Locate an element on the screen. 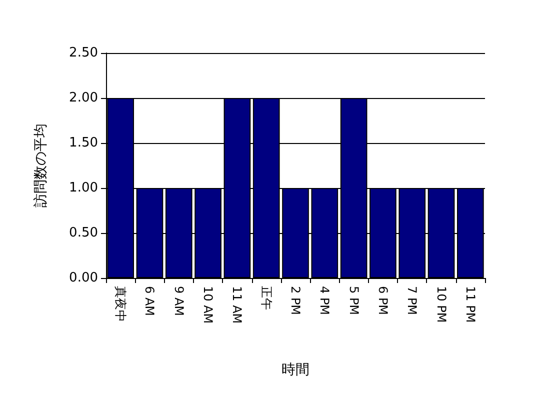 This screenshot has height=398, width=548. x-tick-label: 11 PM is located at coordinates (470, 304).